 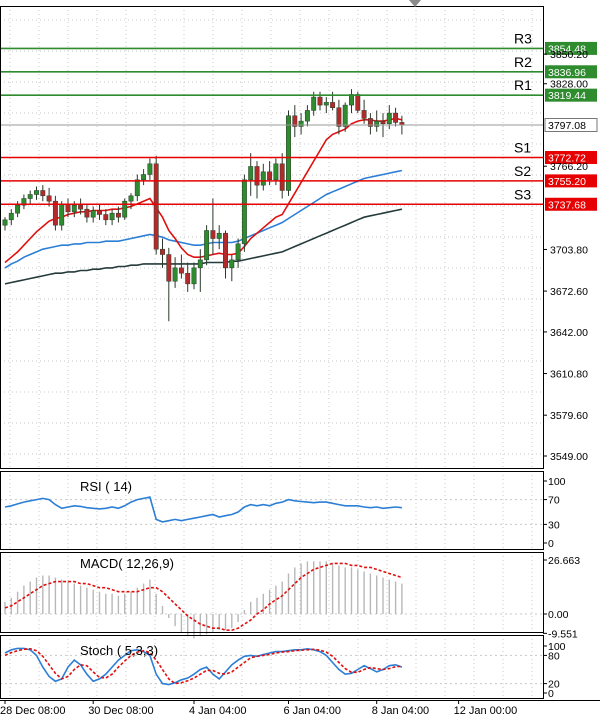 What do you see at coordinates (313, 711) in the screenshot?
I see `time-axis-label: 6 Jan 04:00` at bounding box center [313, 711].